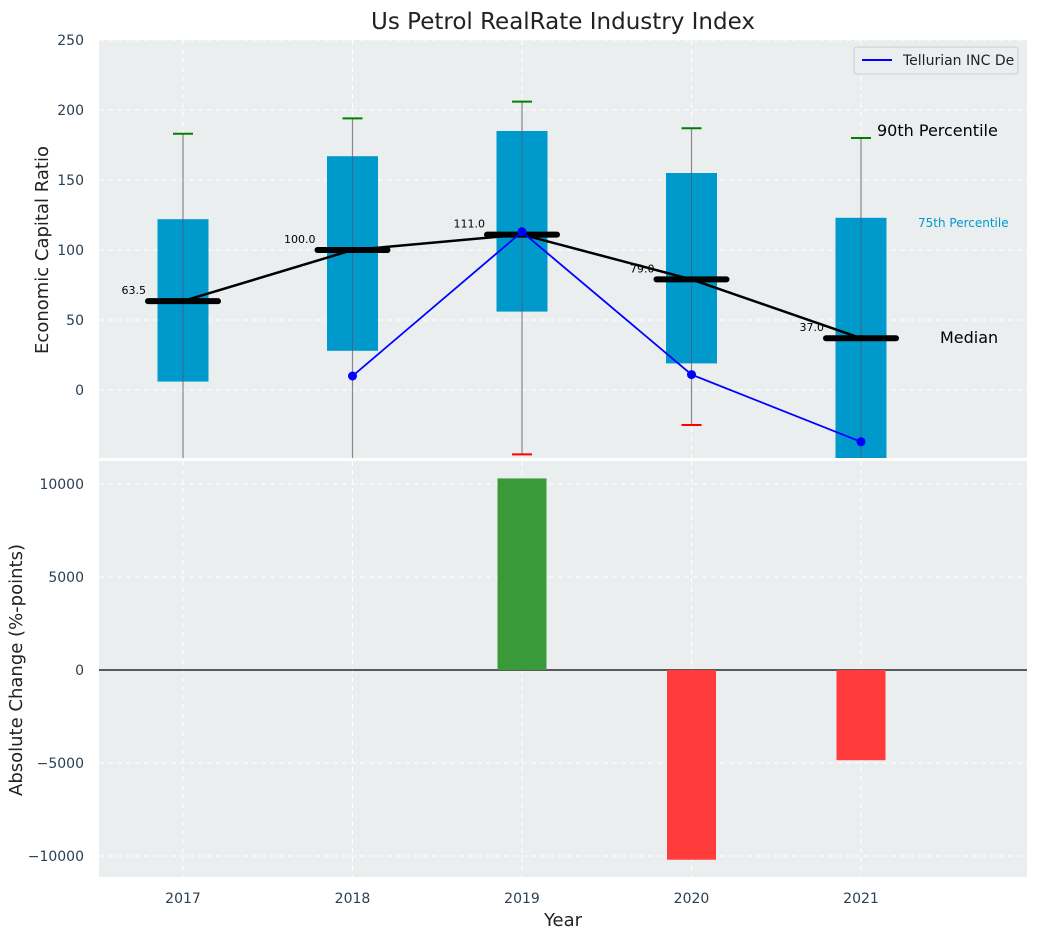 Image resolution: width=1038 pixels, height=944 pixels. I want to click on annotation-p90: 90th Percentile, so click(937, 130).